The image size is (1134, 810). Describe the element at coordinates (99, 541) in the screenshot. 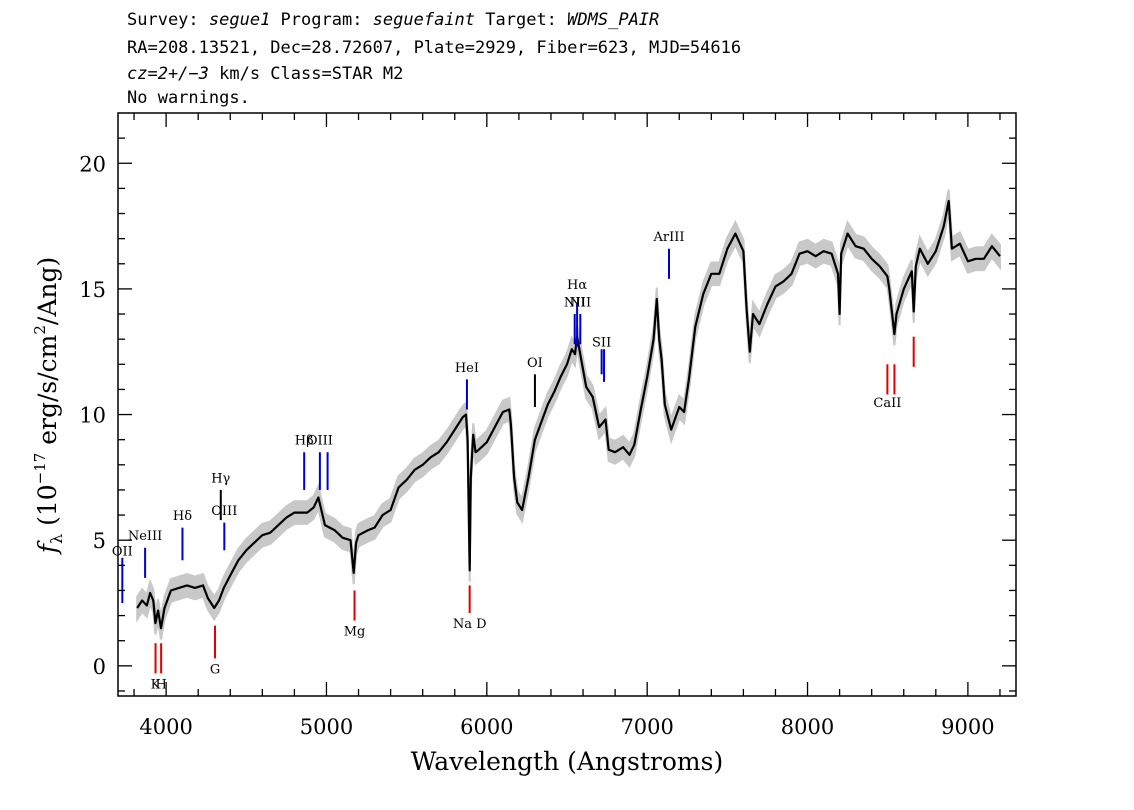

I see `y-tick-label: 5` at that location.